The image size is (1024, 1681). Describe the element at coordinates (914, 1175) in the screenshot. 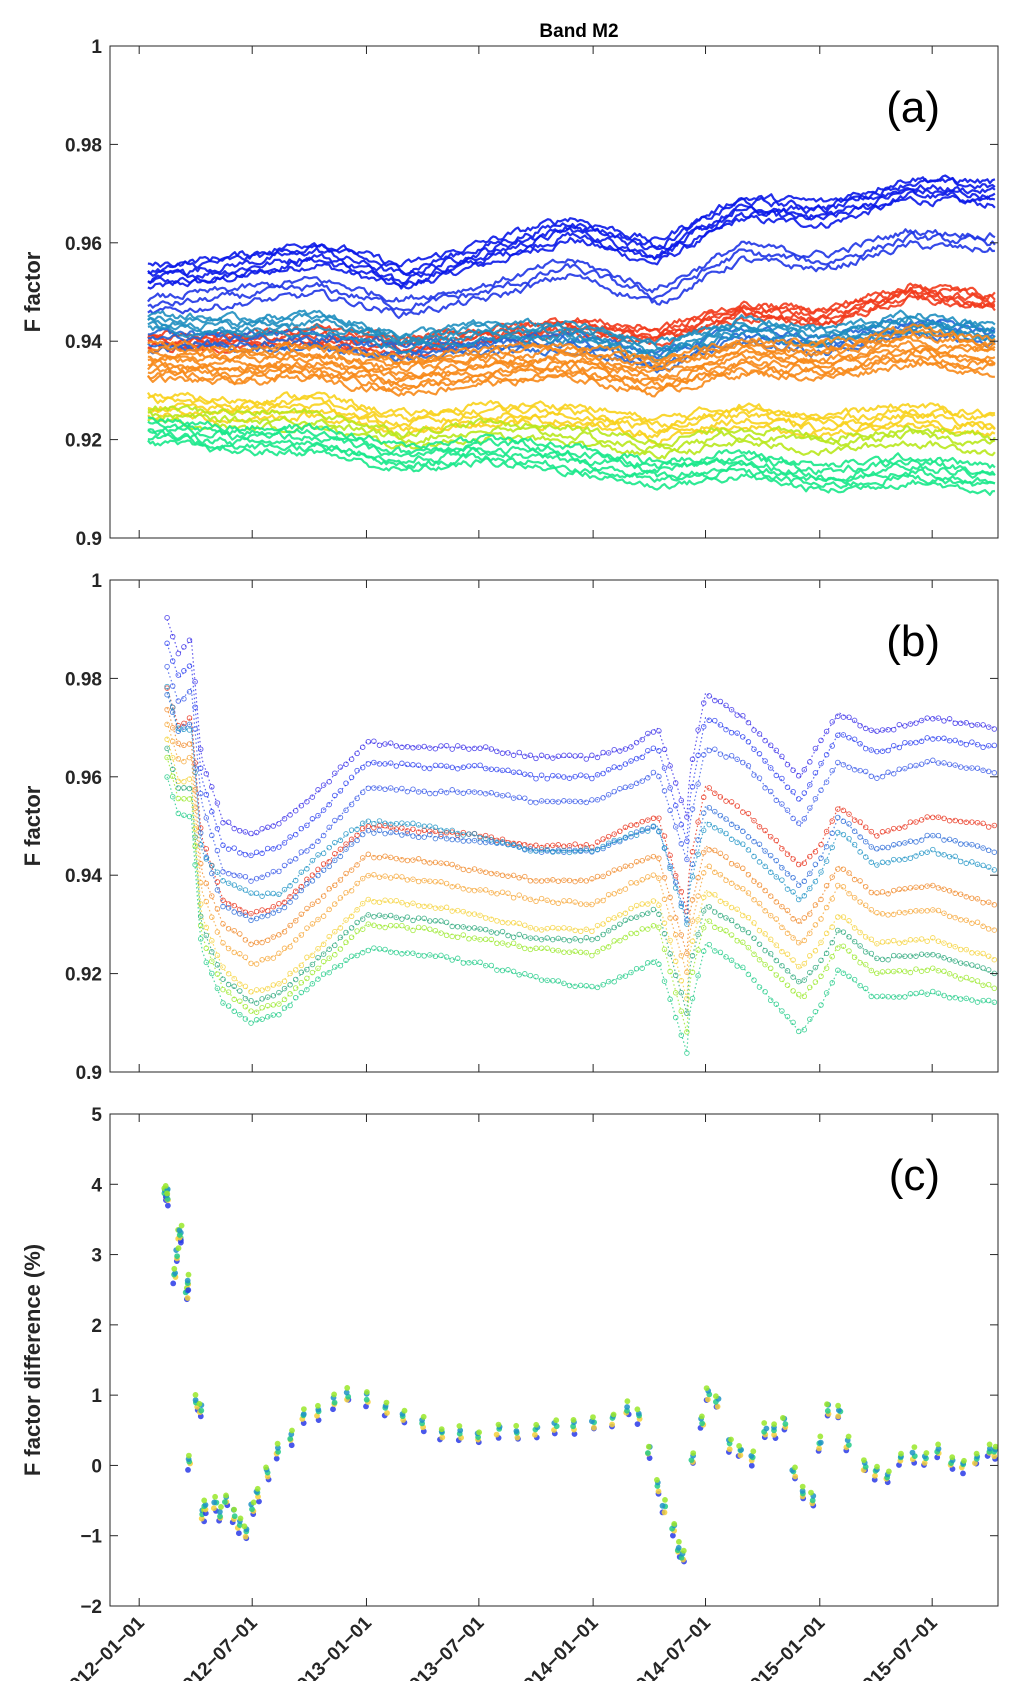

I see `panel-label: (c)` at that location.